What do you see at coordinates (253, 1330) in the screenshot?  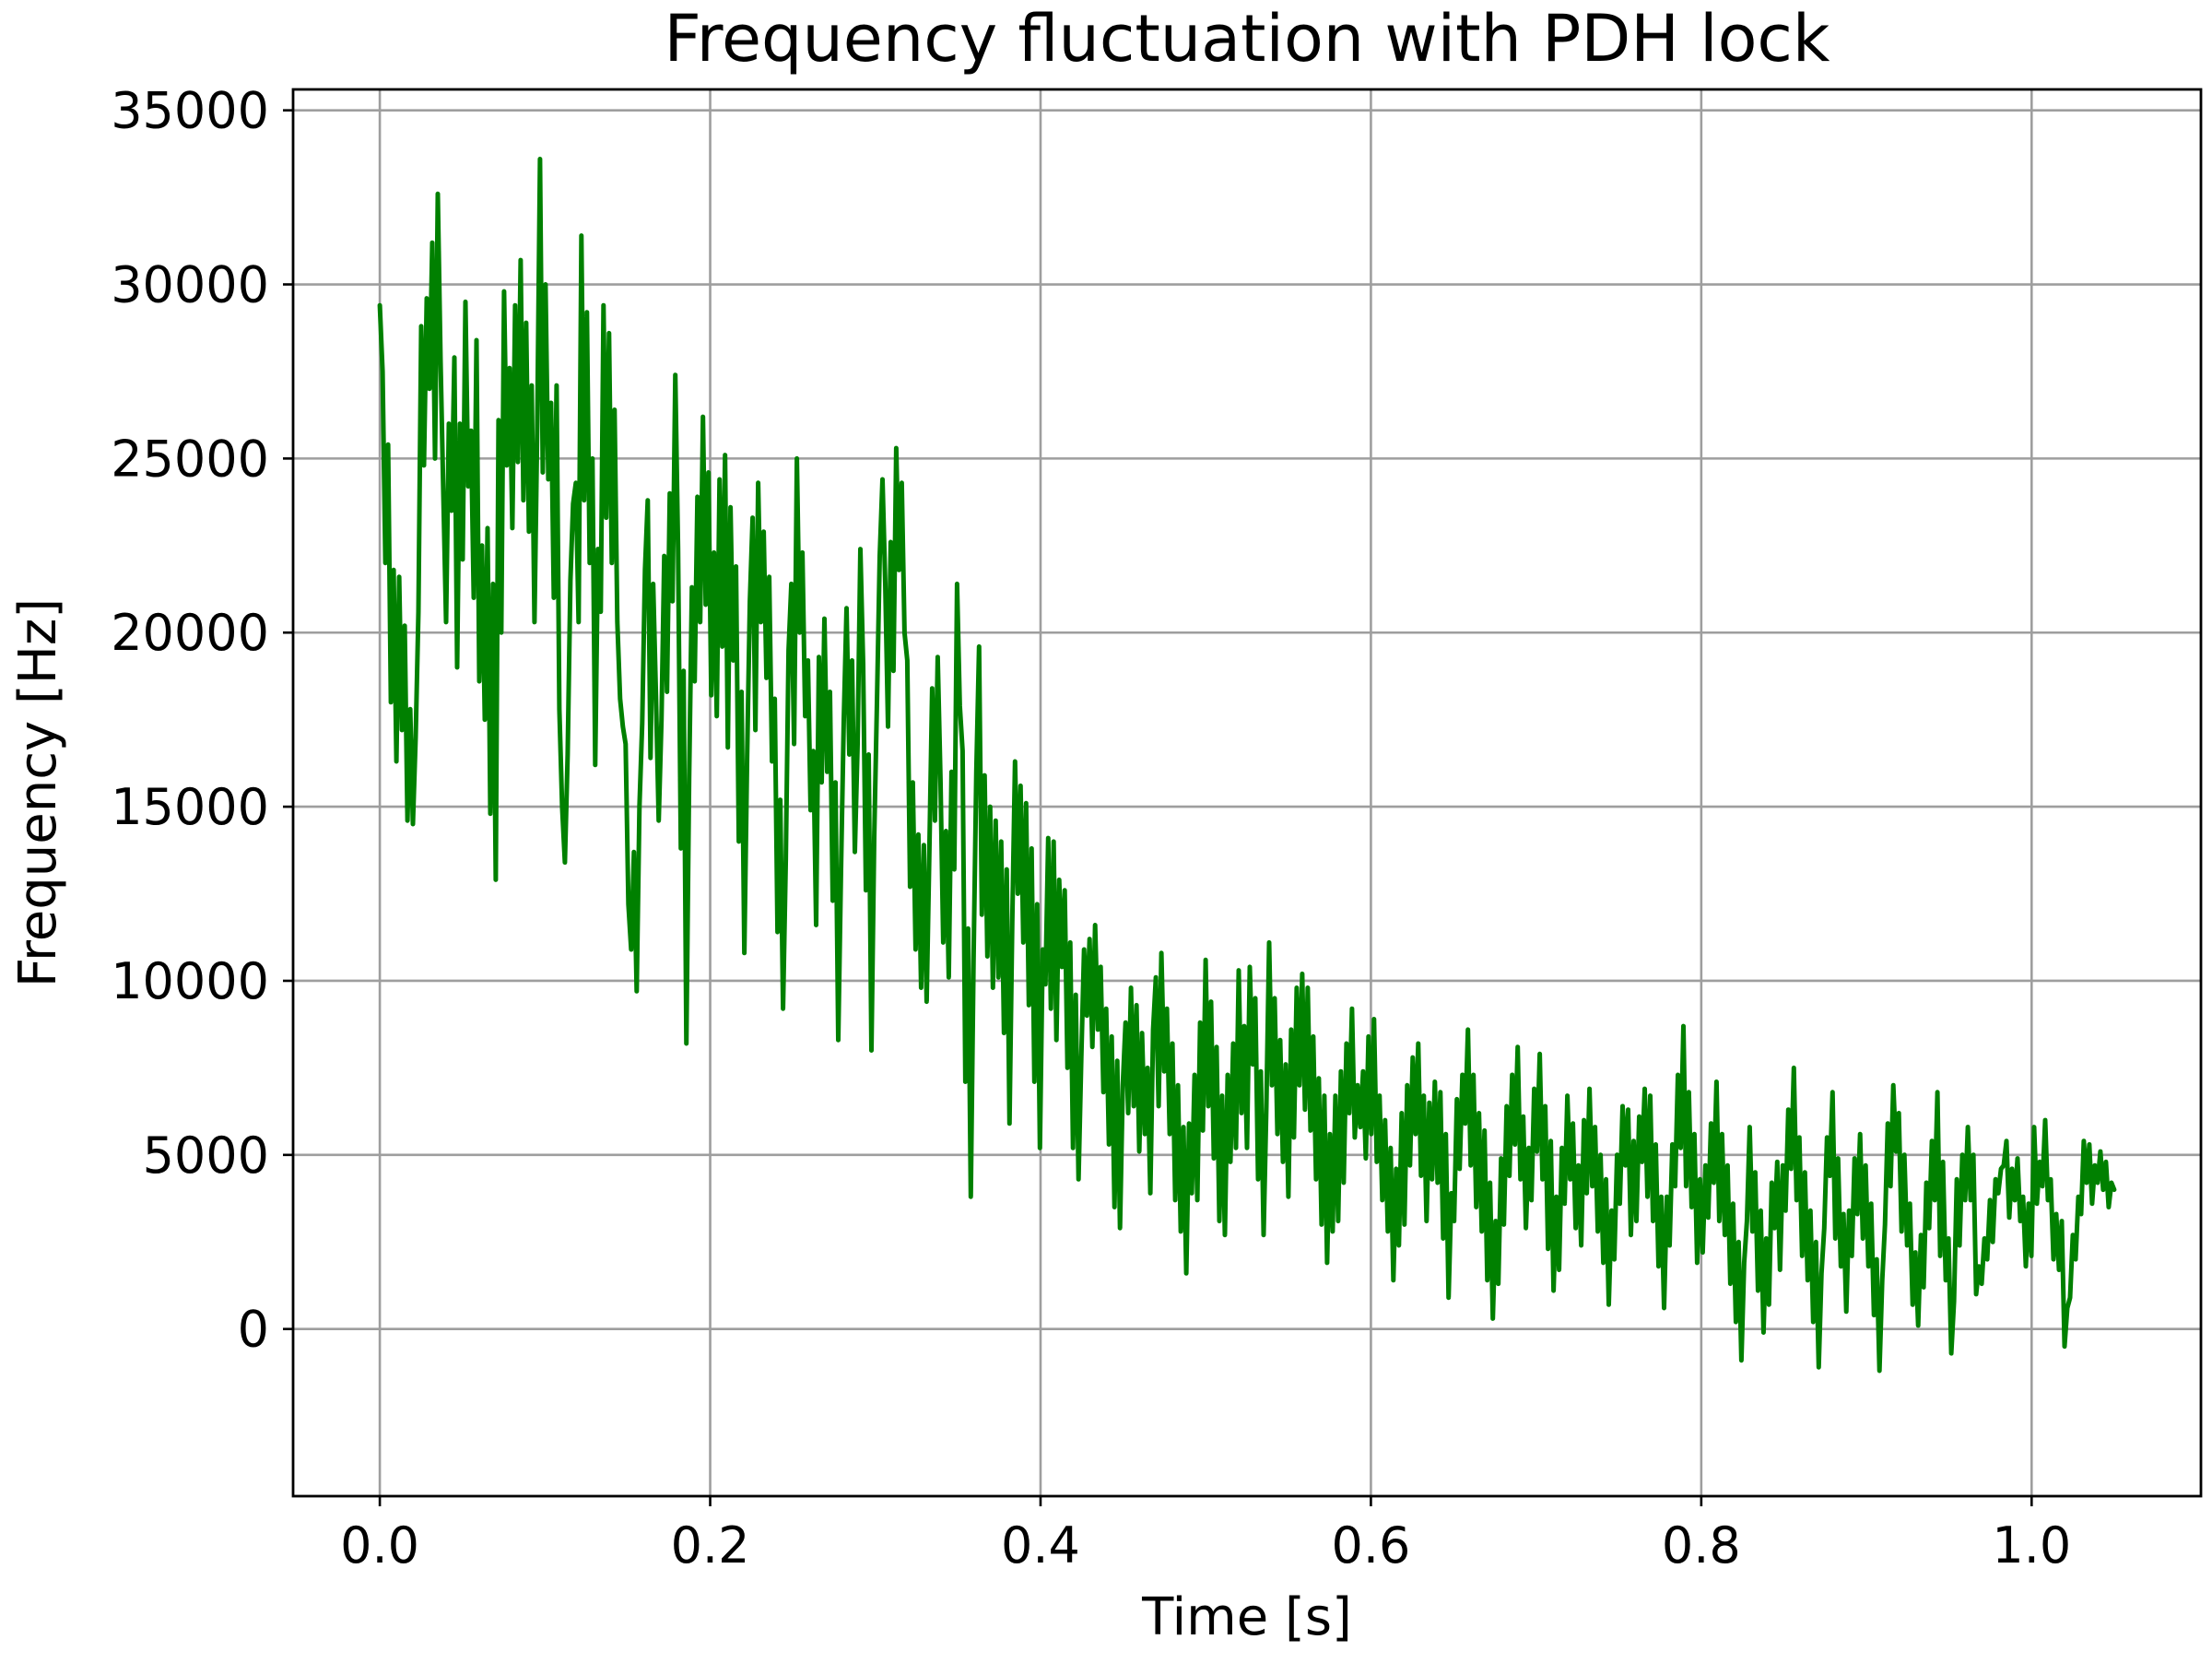 I see `y-tick-label: 0` at bounding box center [253, 1330].